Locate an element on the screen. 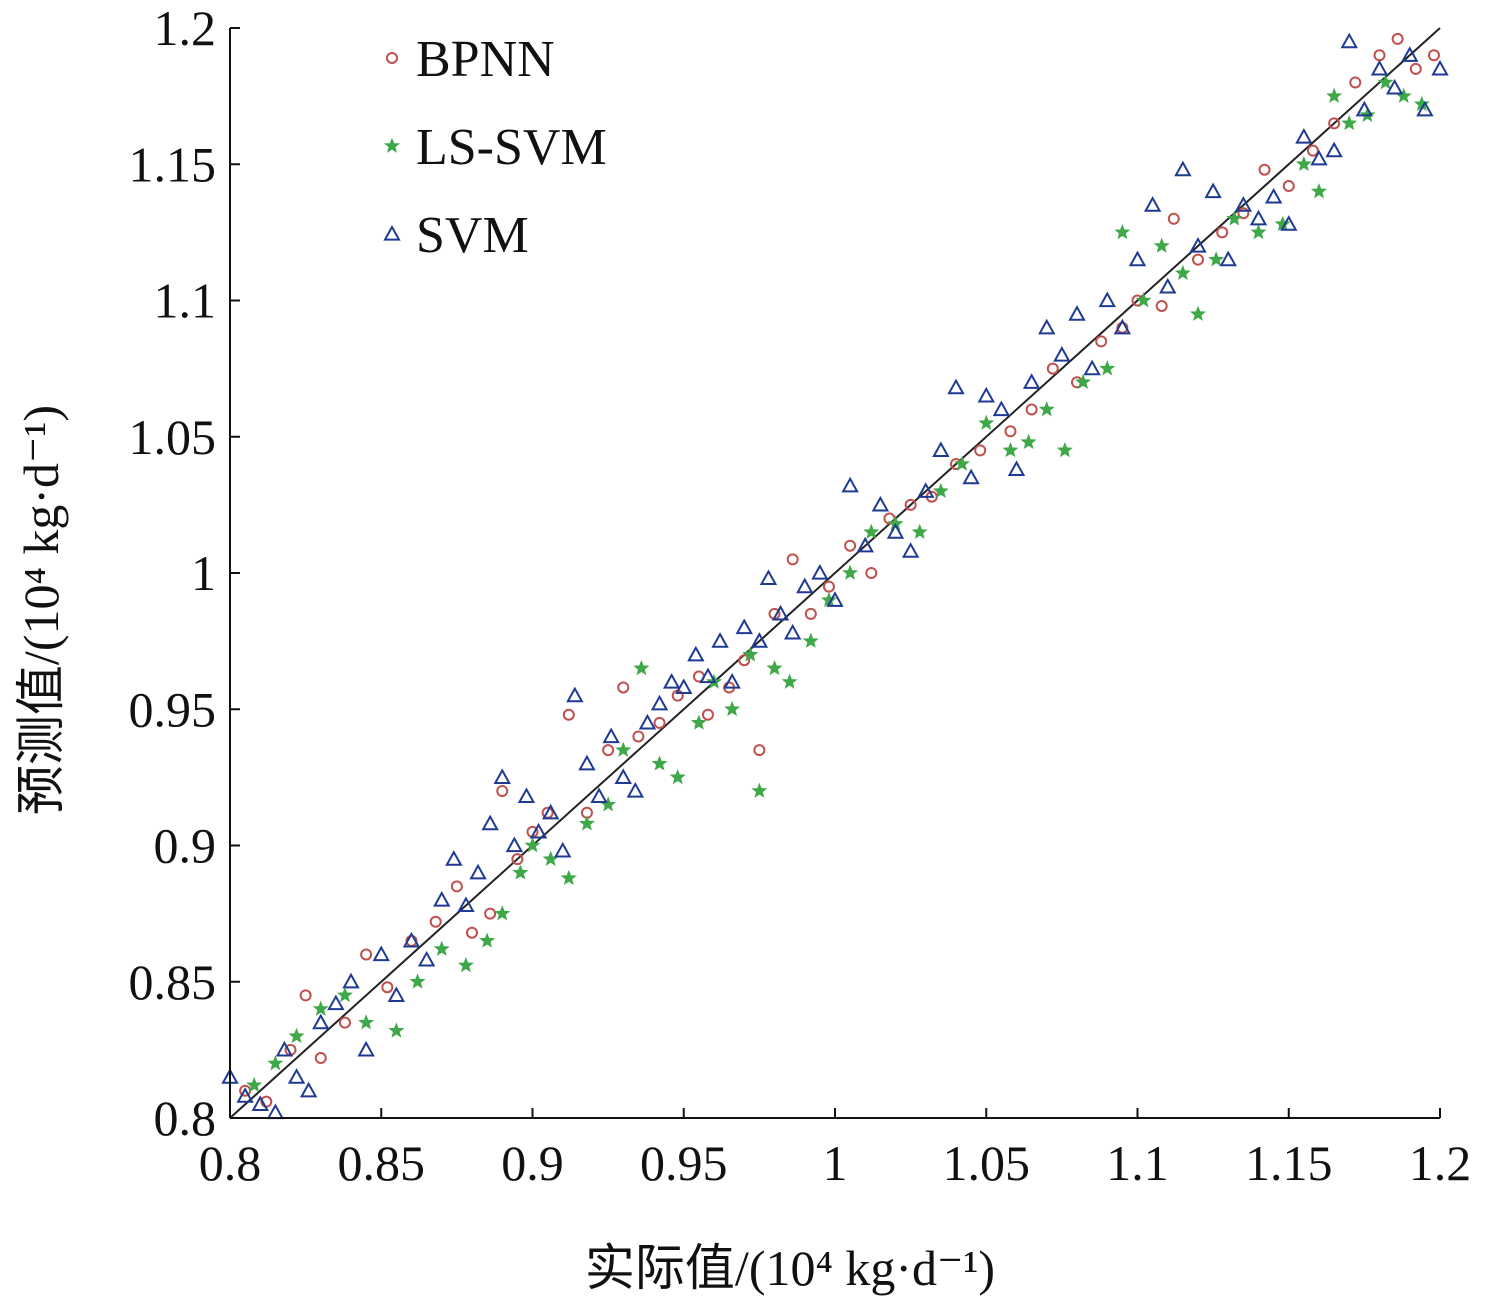 The image size is (1512, 1299). x-tick-label: 0.9 is located at coordinates (532, 1163).